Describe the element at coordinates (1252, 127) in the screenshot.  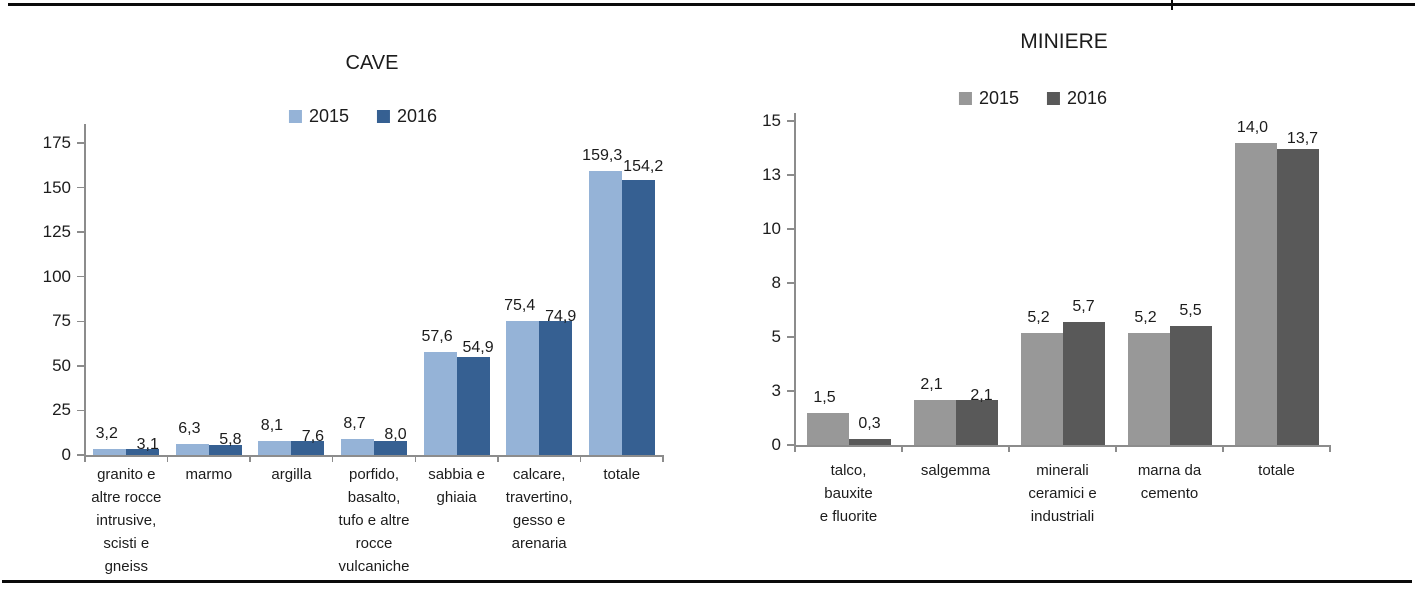
I see `value-label-2015: 14,0` at that location.